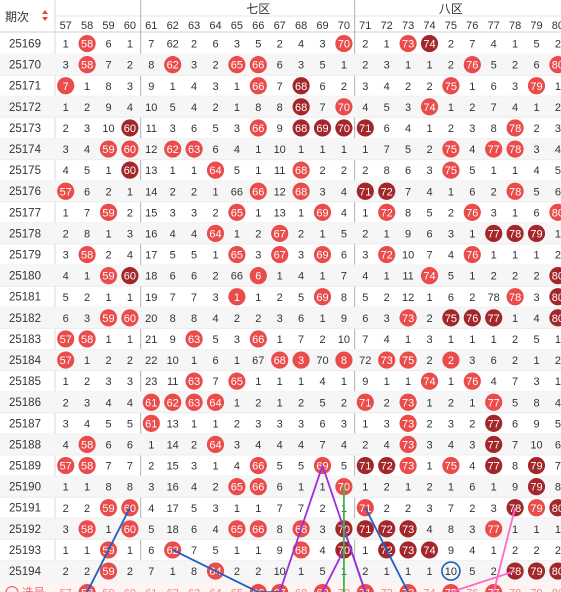  I want to click on select-number: 64, so click(215, 590).